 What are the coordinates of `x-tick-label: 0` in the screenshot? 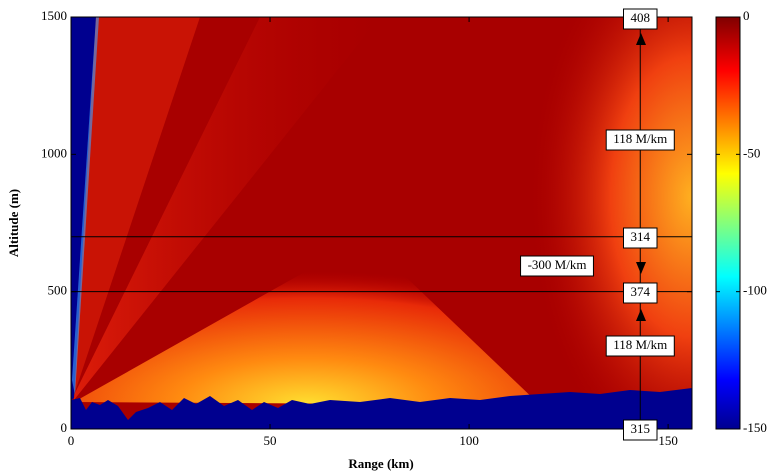 It's located at (71, 440).